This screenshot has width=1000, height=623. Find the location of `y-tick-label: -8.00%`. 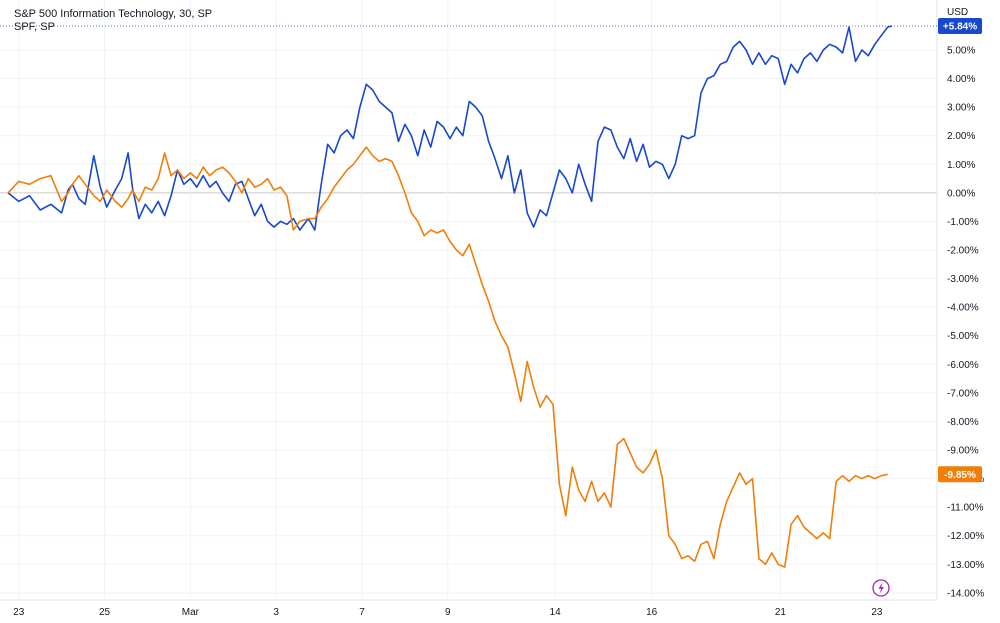

y-tick-label: -8.00% is located at coordinates (963, 422).